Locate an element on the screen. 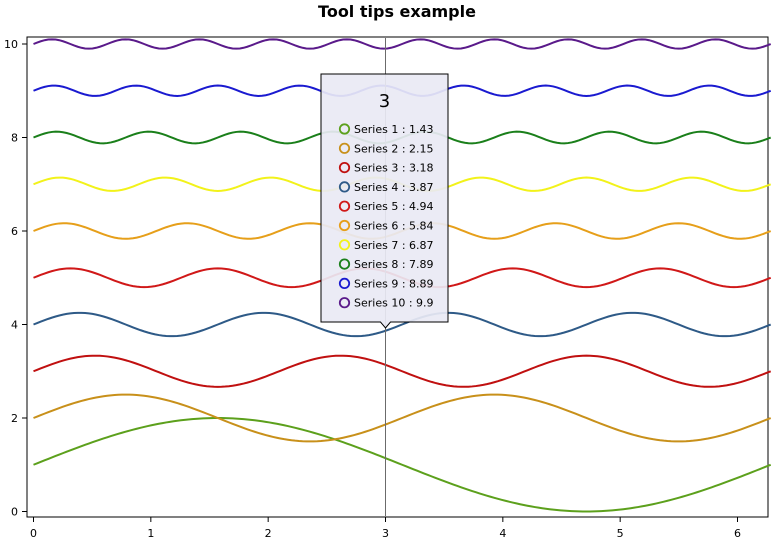 The image size is (776, 544). x-tick-label: 6 is located at coordinates (737, 533).